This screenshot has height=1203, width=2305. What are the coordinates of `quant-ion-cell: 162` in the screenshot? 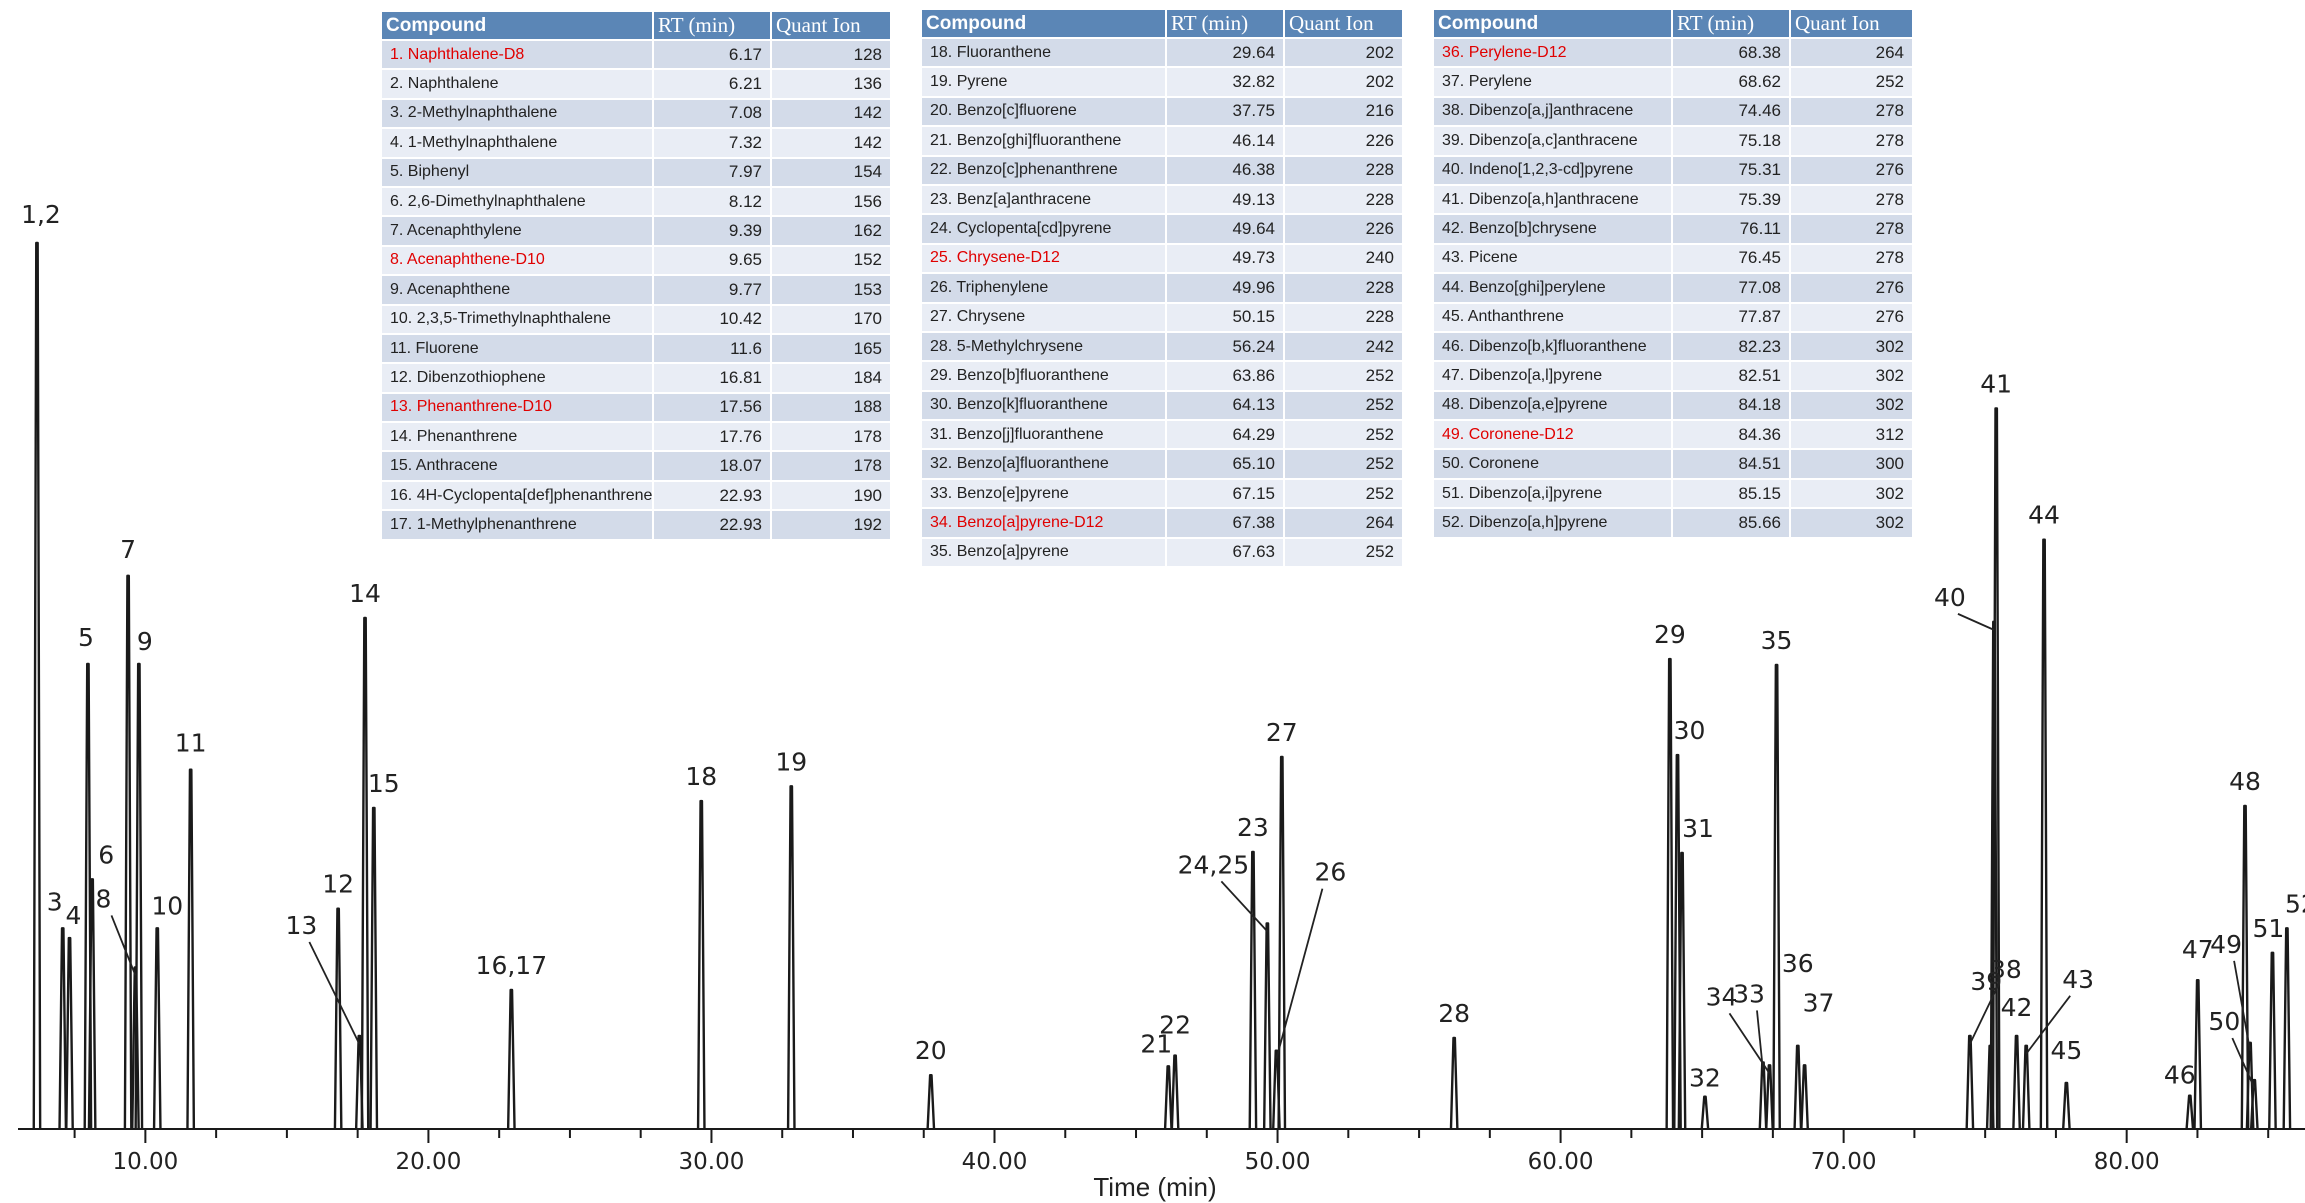 It's located at (831, 231).